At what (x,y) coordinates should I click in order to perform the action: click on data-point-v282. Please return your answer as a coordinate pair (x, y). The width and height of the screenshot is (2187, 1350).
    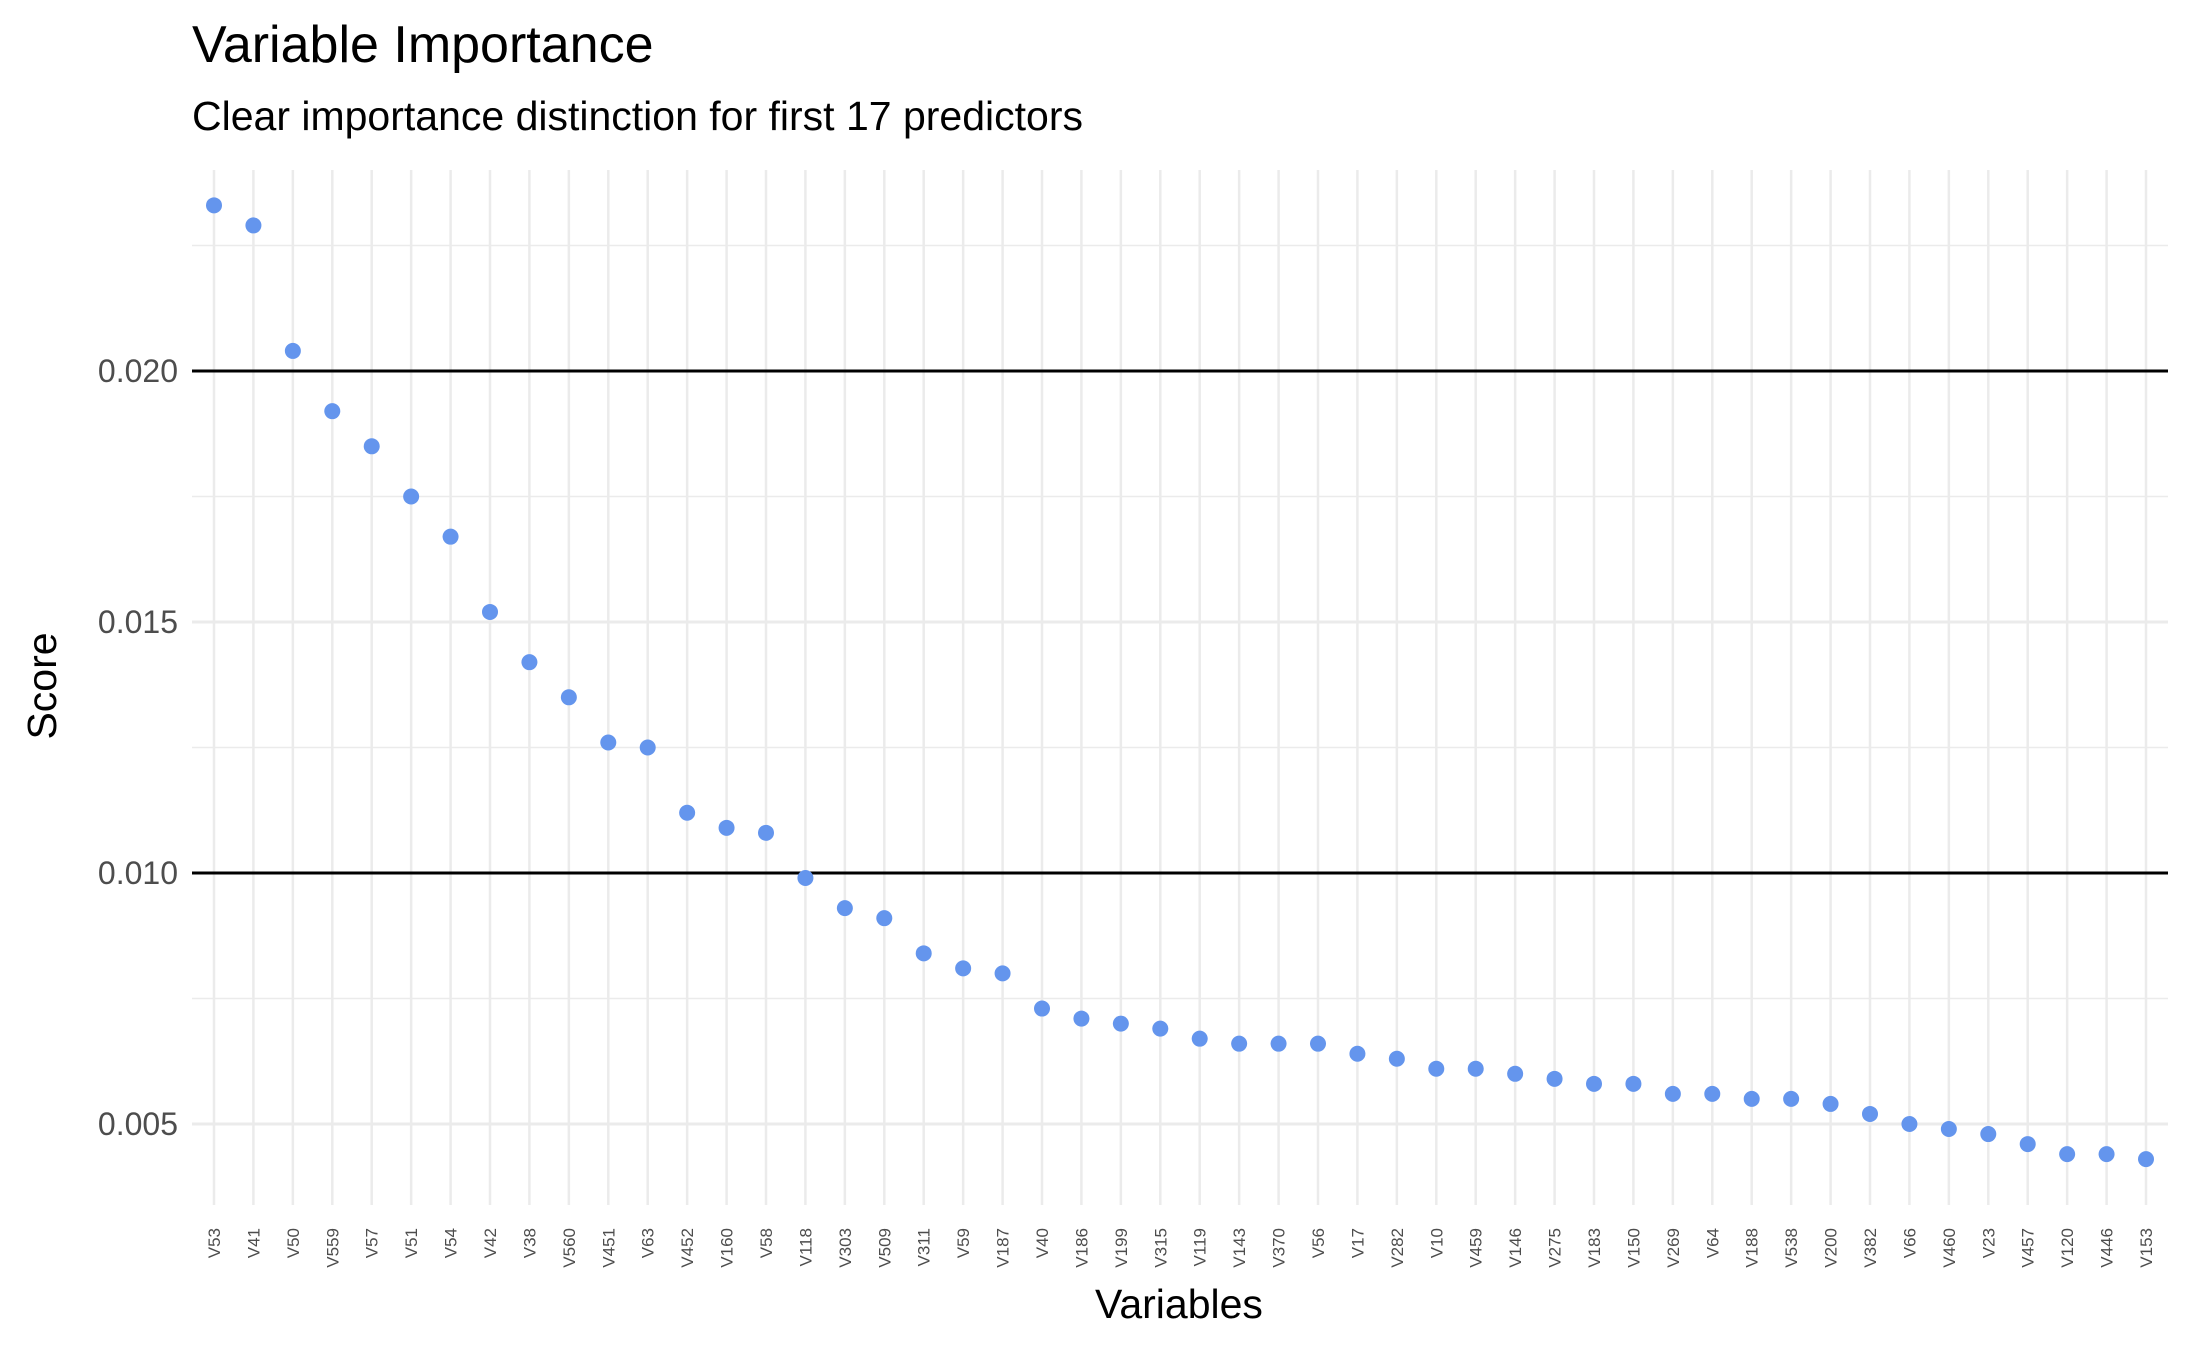
    Looking at the image, I should click on (1396, 1058).